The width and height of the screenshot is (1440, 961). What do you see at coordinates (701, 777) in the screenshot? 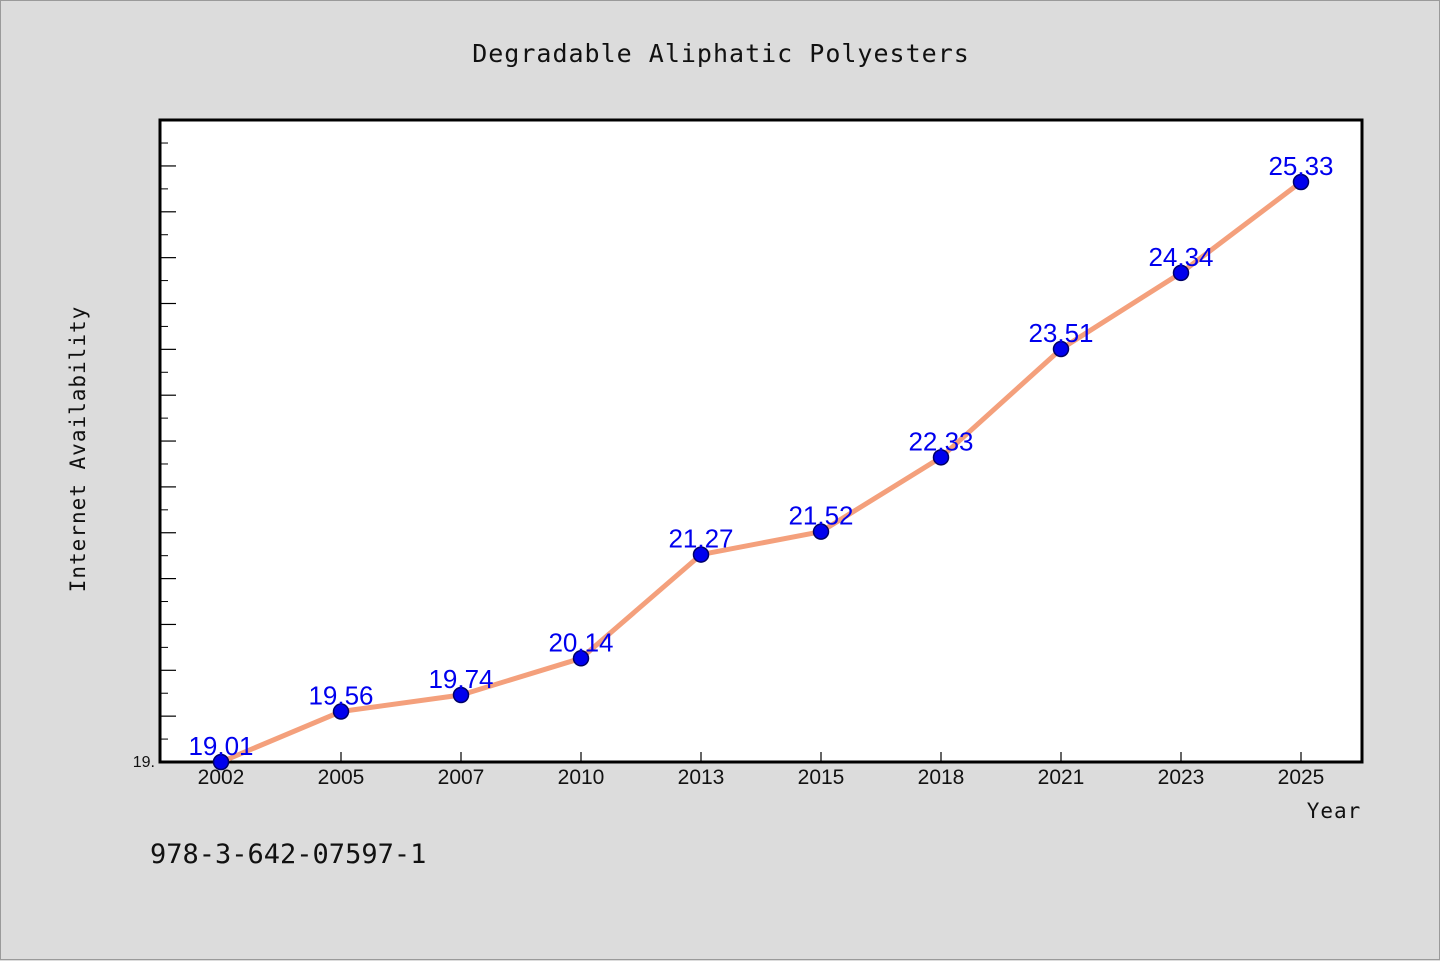
I see `x-tick-label: 2013` at bounding box center [701, 777].